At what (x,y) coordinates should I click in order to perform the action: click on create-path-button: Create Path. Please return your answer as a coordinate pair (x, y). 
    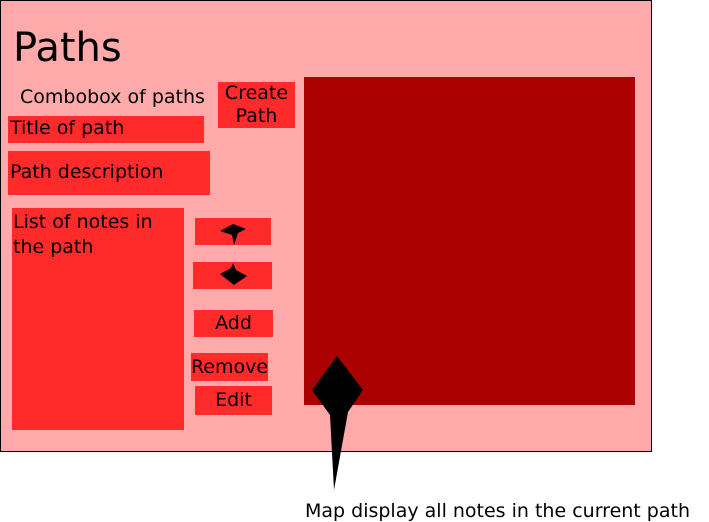
    Looking at the image, I should click on (256, 105).